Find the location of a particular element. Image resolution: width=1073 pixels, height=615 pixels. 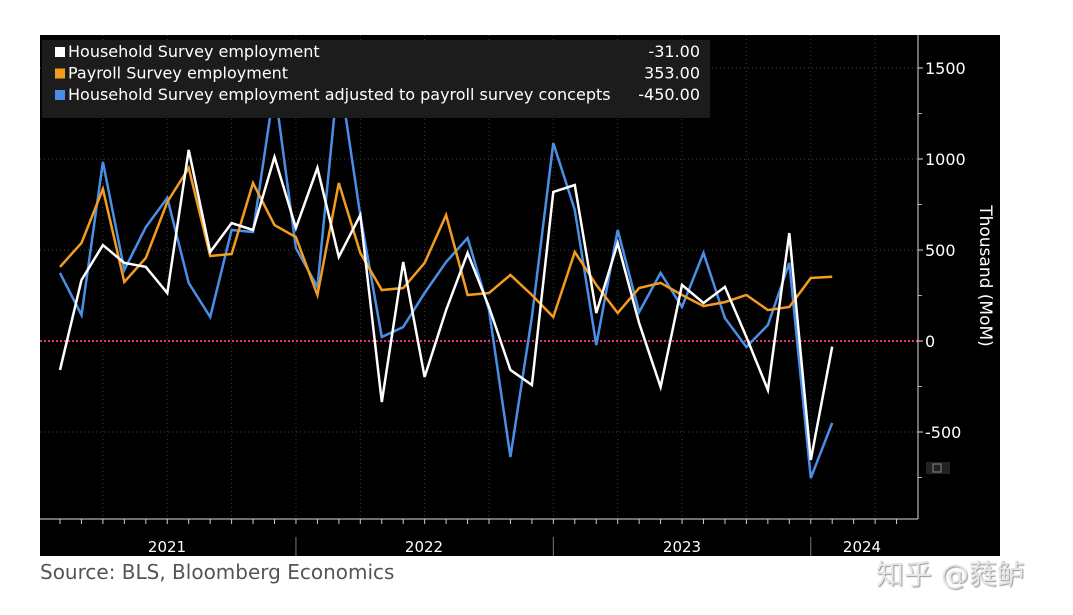

y-tick-label: 500 is located at coordinates (940, 250).